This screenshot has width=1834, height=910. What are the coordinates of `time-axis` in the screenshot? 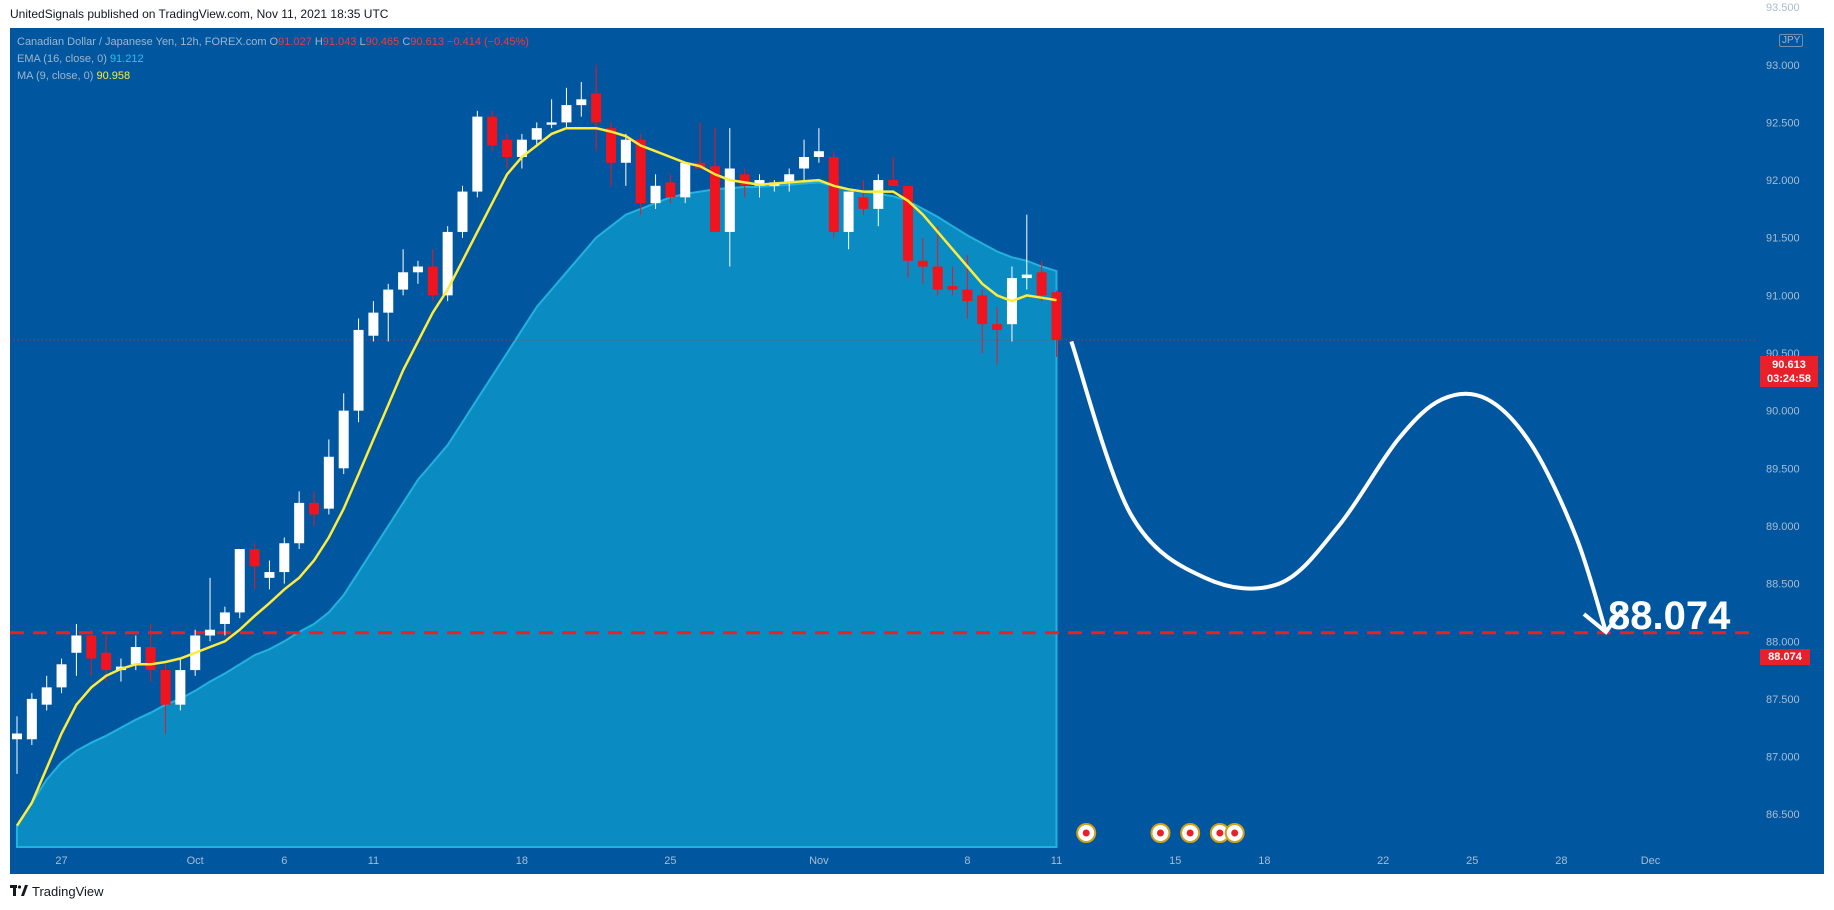 It's located at (883, 860).